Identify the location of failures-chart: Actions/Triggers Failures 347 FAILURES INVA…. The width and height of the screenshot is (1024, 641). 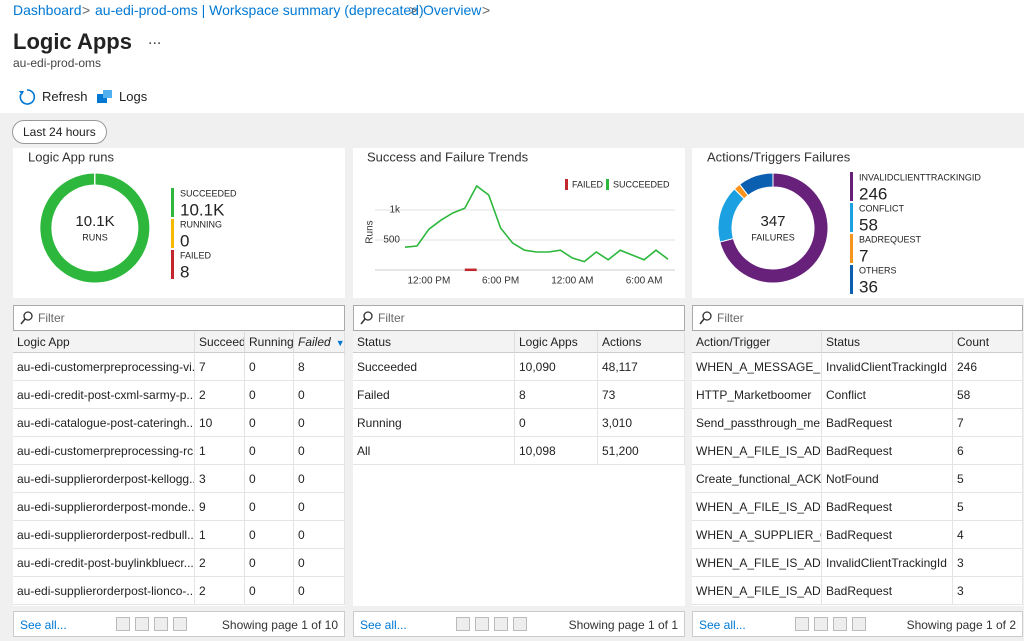
(858, 223).